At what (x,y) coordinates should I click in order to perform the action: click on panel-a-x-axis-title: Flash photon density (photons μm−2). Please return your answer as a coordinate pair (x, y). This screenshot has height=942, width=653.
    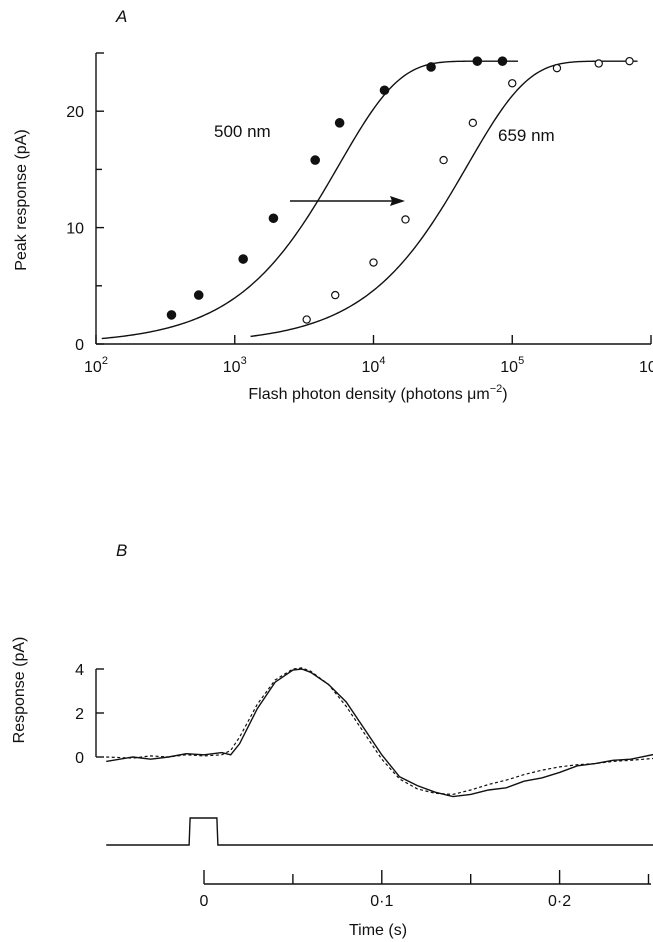
    Looking at the image, I should click on (377, 393).